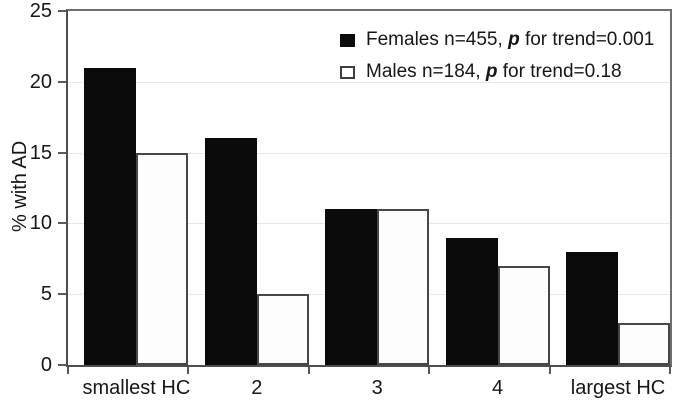 This screenshot has width=680, height=404. Describe the element at coordinates (618, 388) in the screenshot. I see `x-tick-label-5: largest HC` at that location.